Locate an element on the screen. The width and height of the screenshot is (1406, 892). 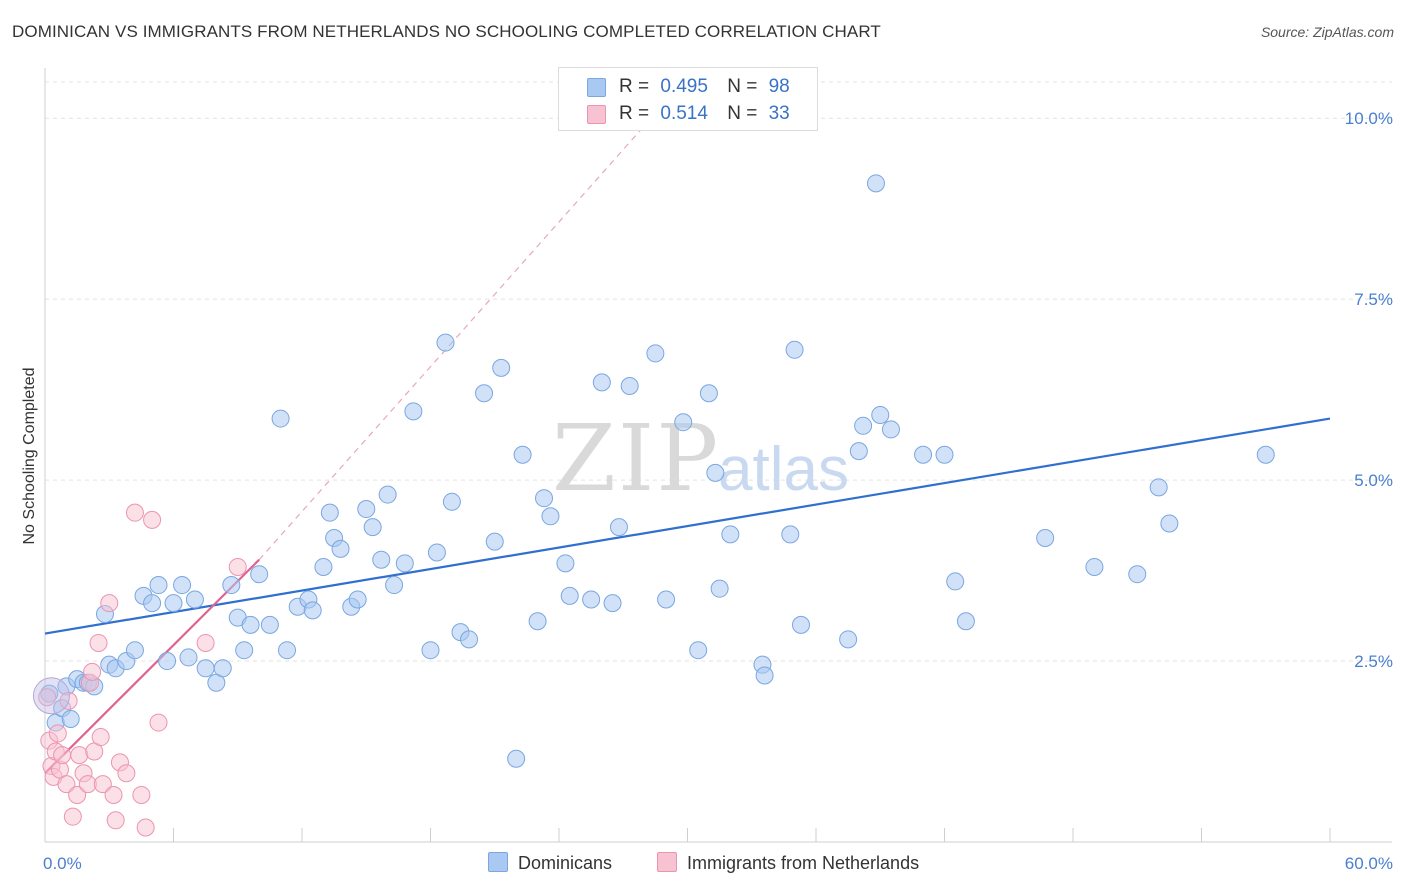
watermark-atlas: atlas is located at coordinates (783, 469).